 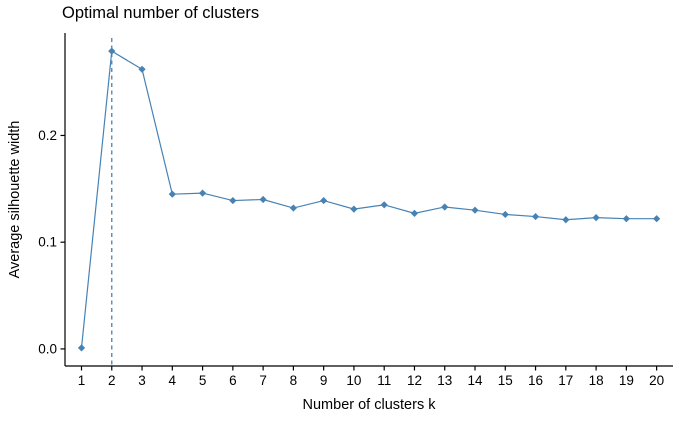 I want to click on x-axis-label: Number of clusters k, so click(x=369, y=405).